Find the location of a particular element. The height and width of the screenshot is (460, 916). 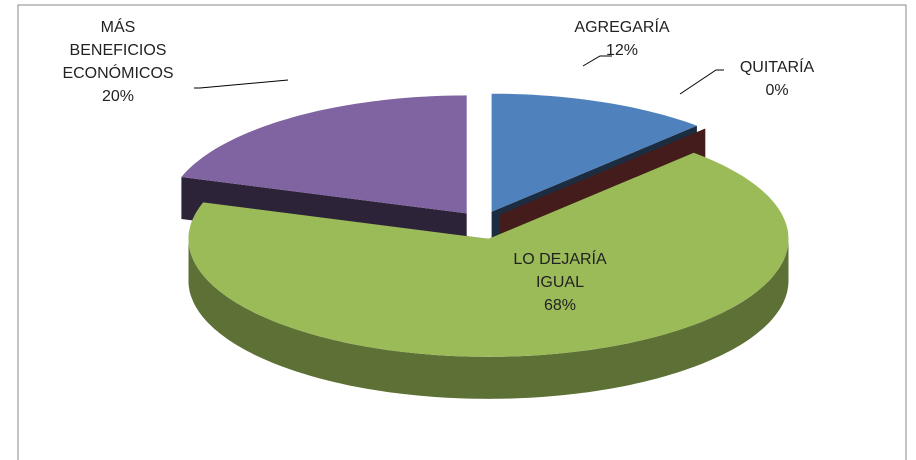

data-label: AGREGARÍA 12% is located at coordinates (622, 39).